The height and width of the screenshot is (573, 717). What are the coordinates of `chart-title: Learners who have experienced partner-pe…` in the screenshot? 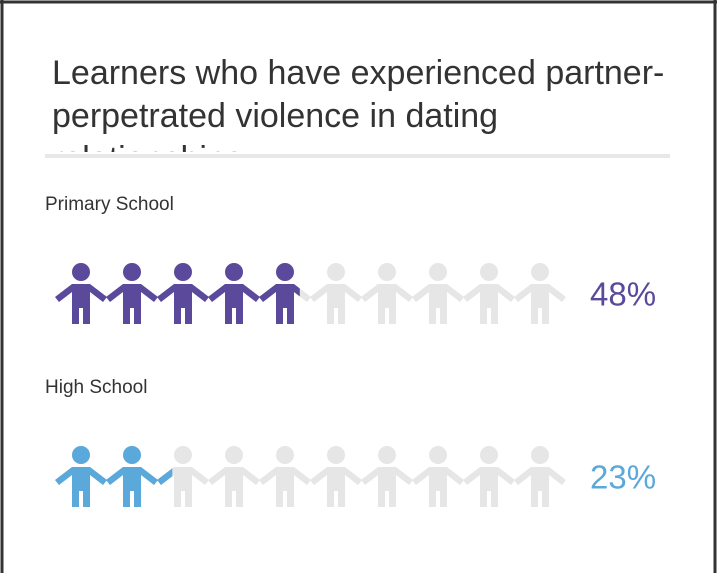 It's located at (358, 103).